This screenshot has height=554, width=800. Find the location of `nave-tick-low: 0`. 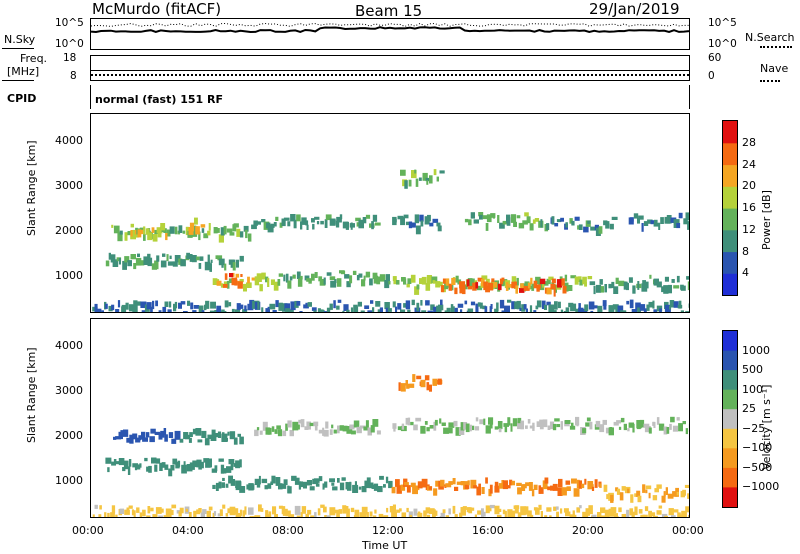

nave-tick-low: 0 is located at coordinates (711, 76).